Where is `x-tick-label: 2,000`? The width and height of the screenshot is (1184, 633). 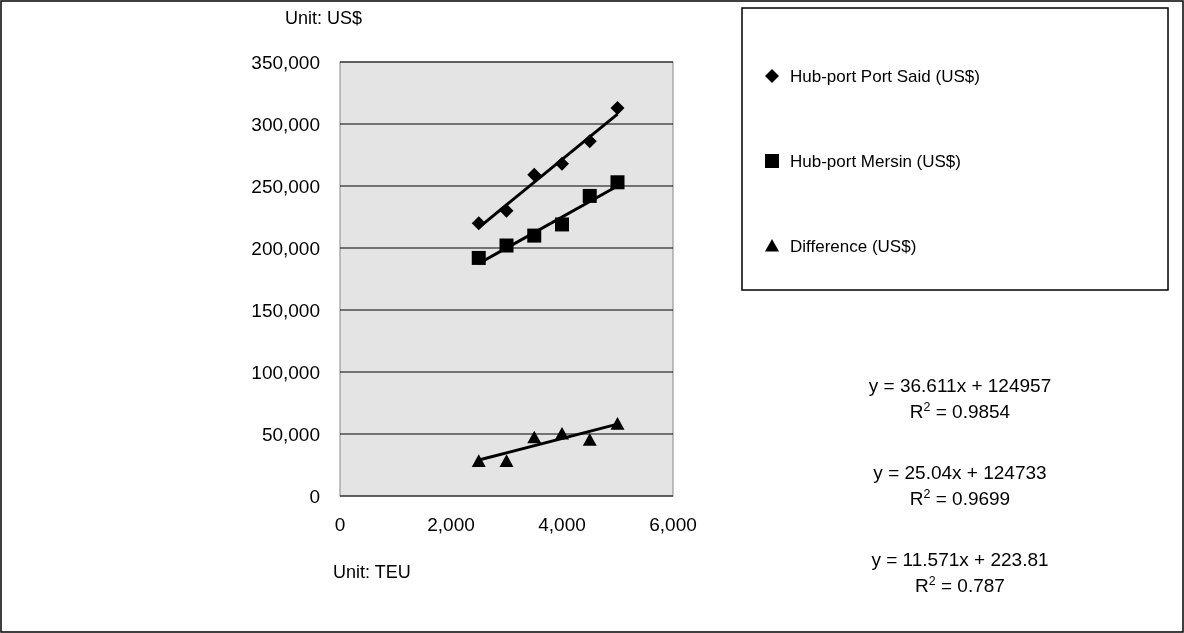 x-tick-label: 2,000 is located at coordinates (451, 524).